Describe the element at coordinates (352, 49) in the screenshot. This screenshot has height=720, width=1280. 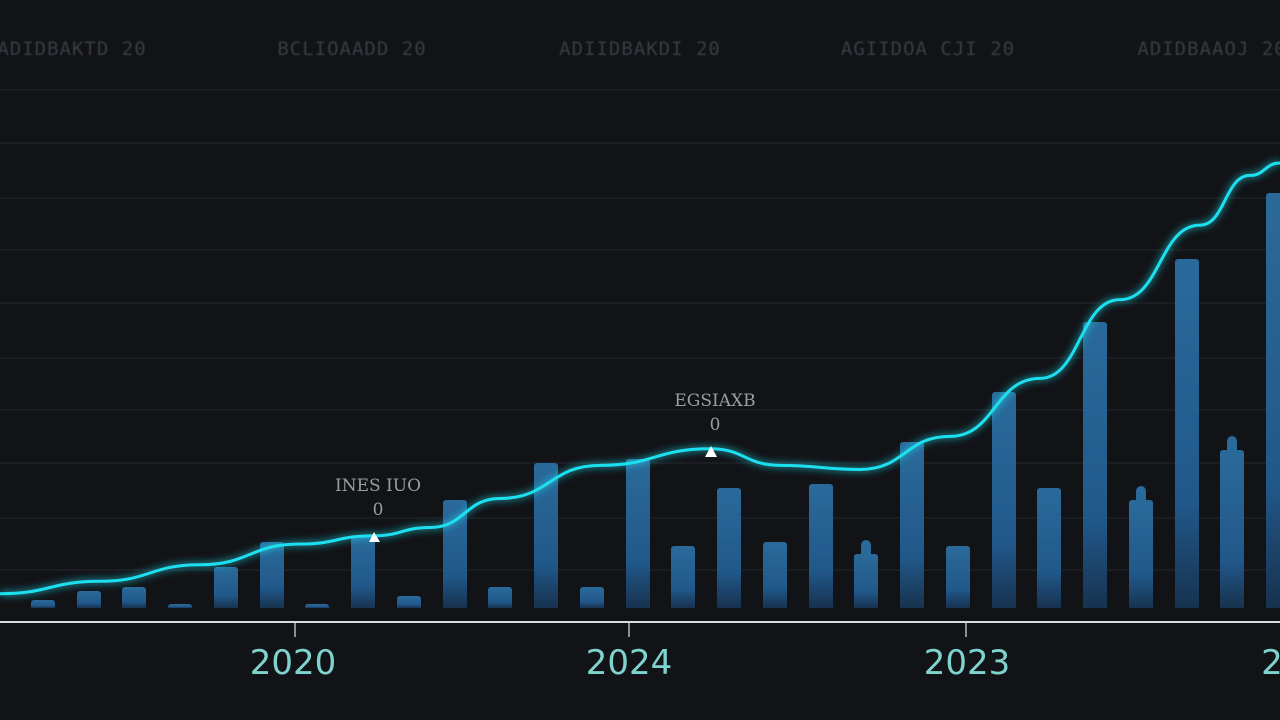
I see `top-label-2: BCLIOAADD 20` at that location.